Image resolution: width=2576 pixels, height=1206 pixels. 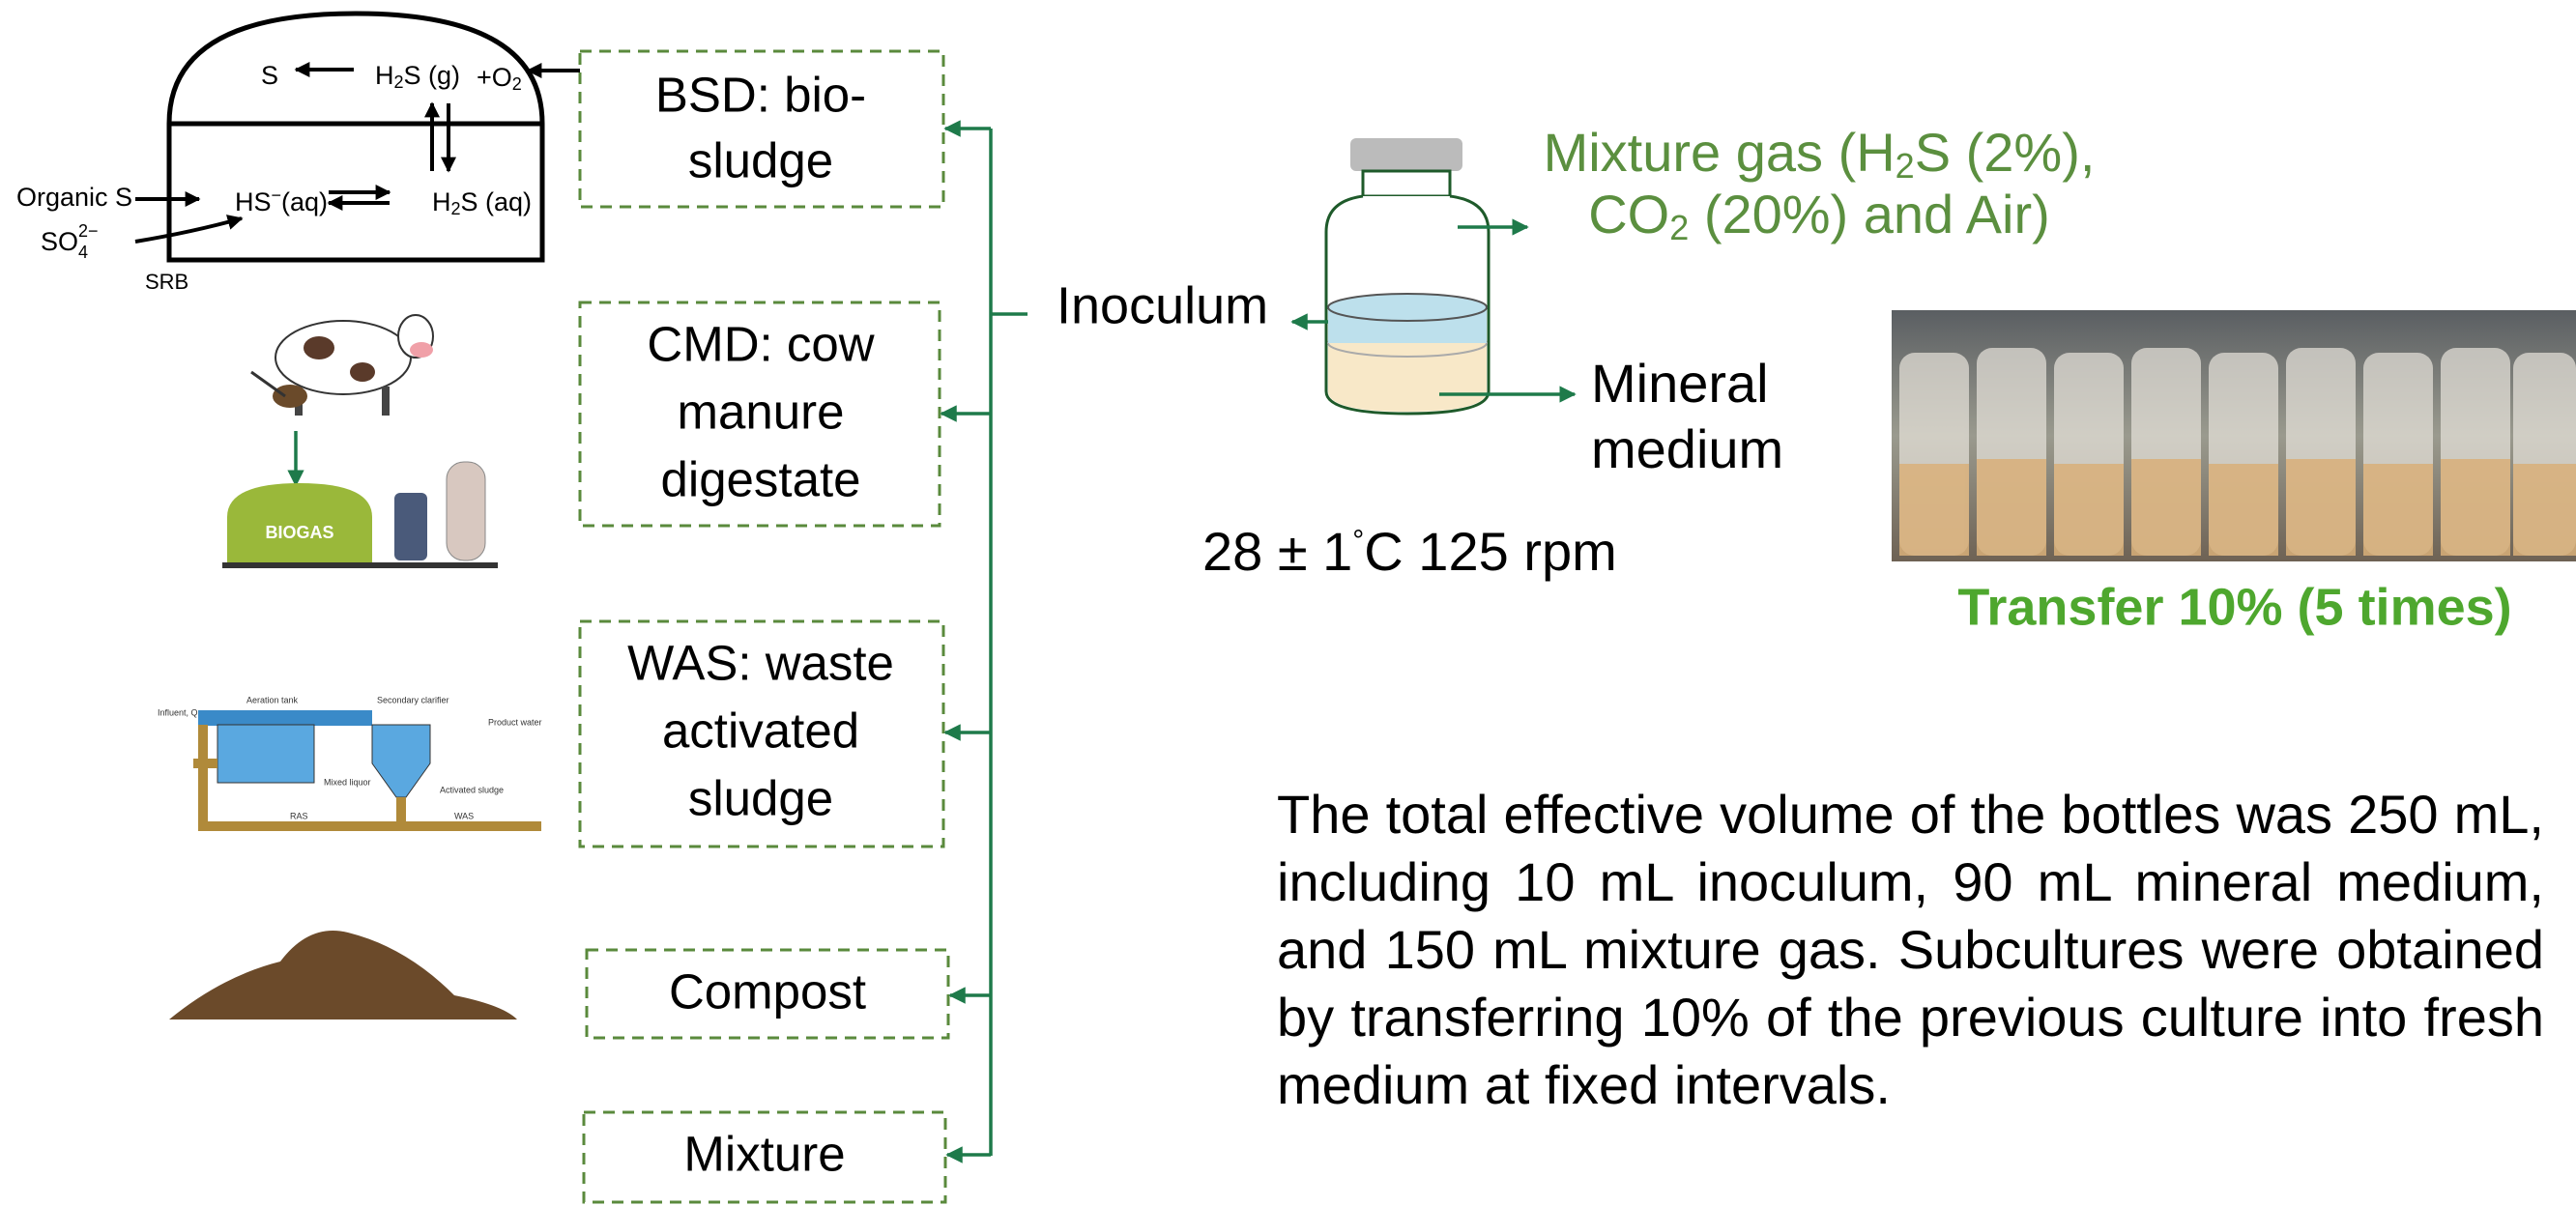 What do you see at coordinates (178, 712) in the screenshot?
I see `label: Influent, Q` at bounding box center [178, 712].